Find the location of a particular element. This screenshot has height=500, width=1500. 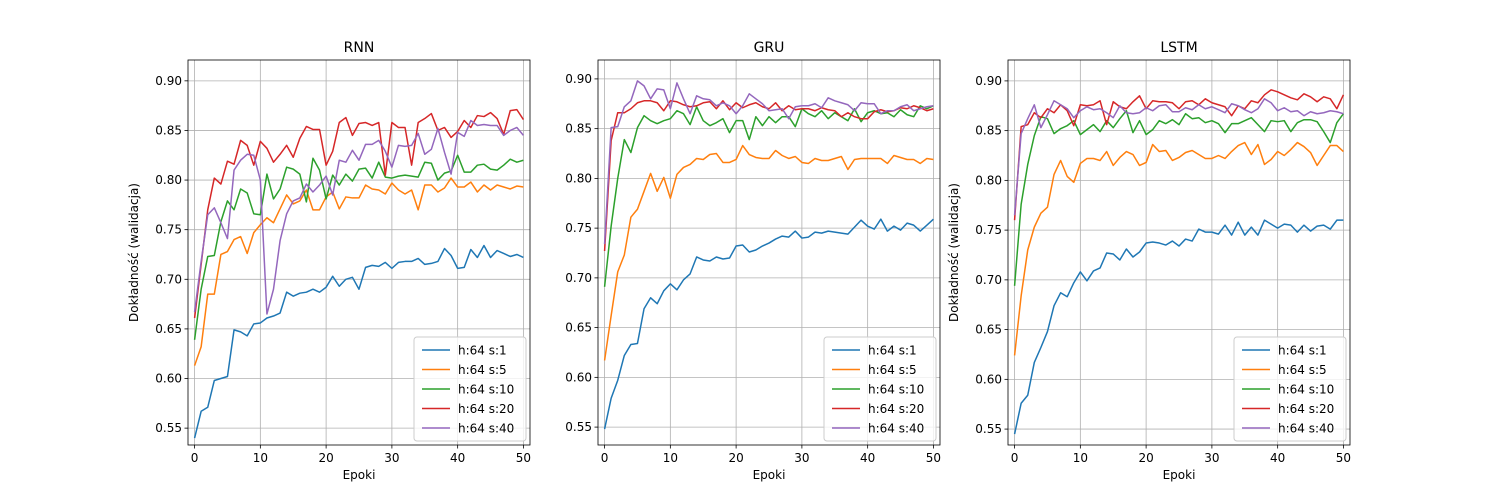

chart-title: GRU is located at coordinates (769, 48).